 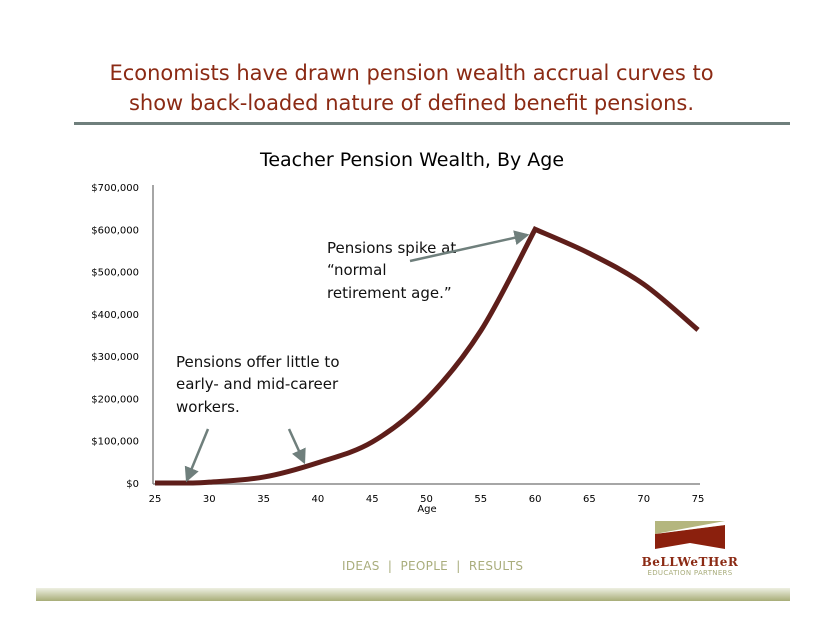 I want to click on logo-subtitle: EDUCATION PARTNERS, so click(x=690, y=573).